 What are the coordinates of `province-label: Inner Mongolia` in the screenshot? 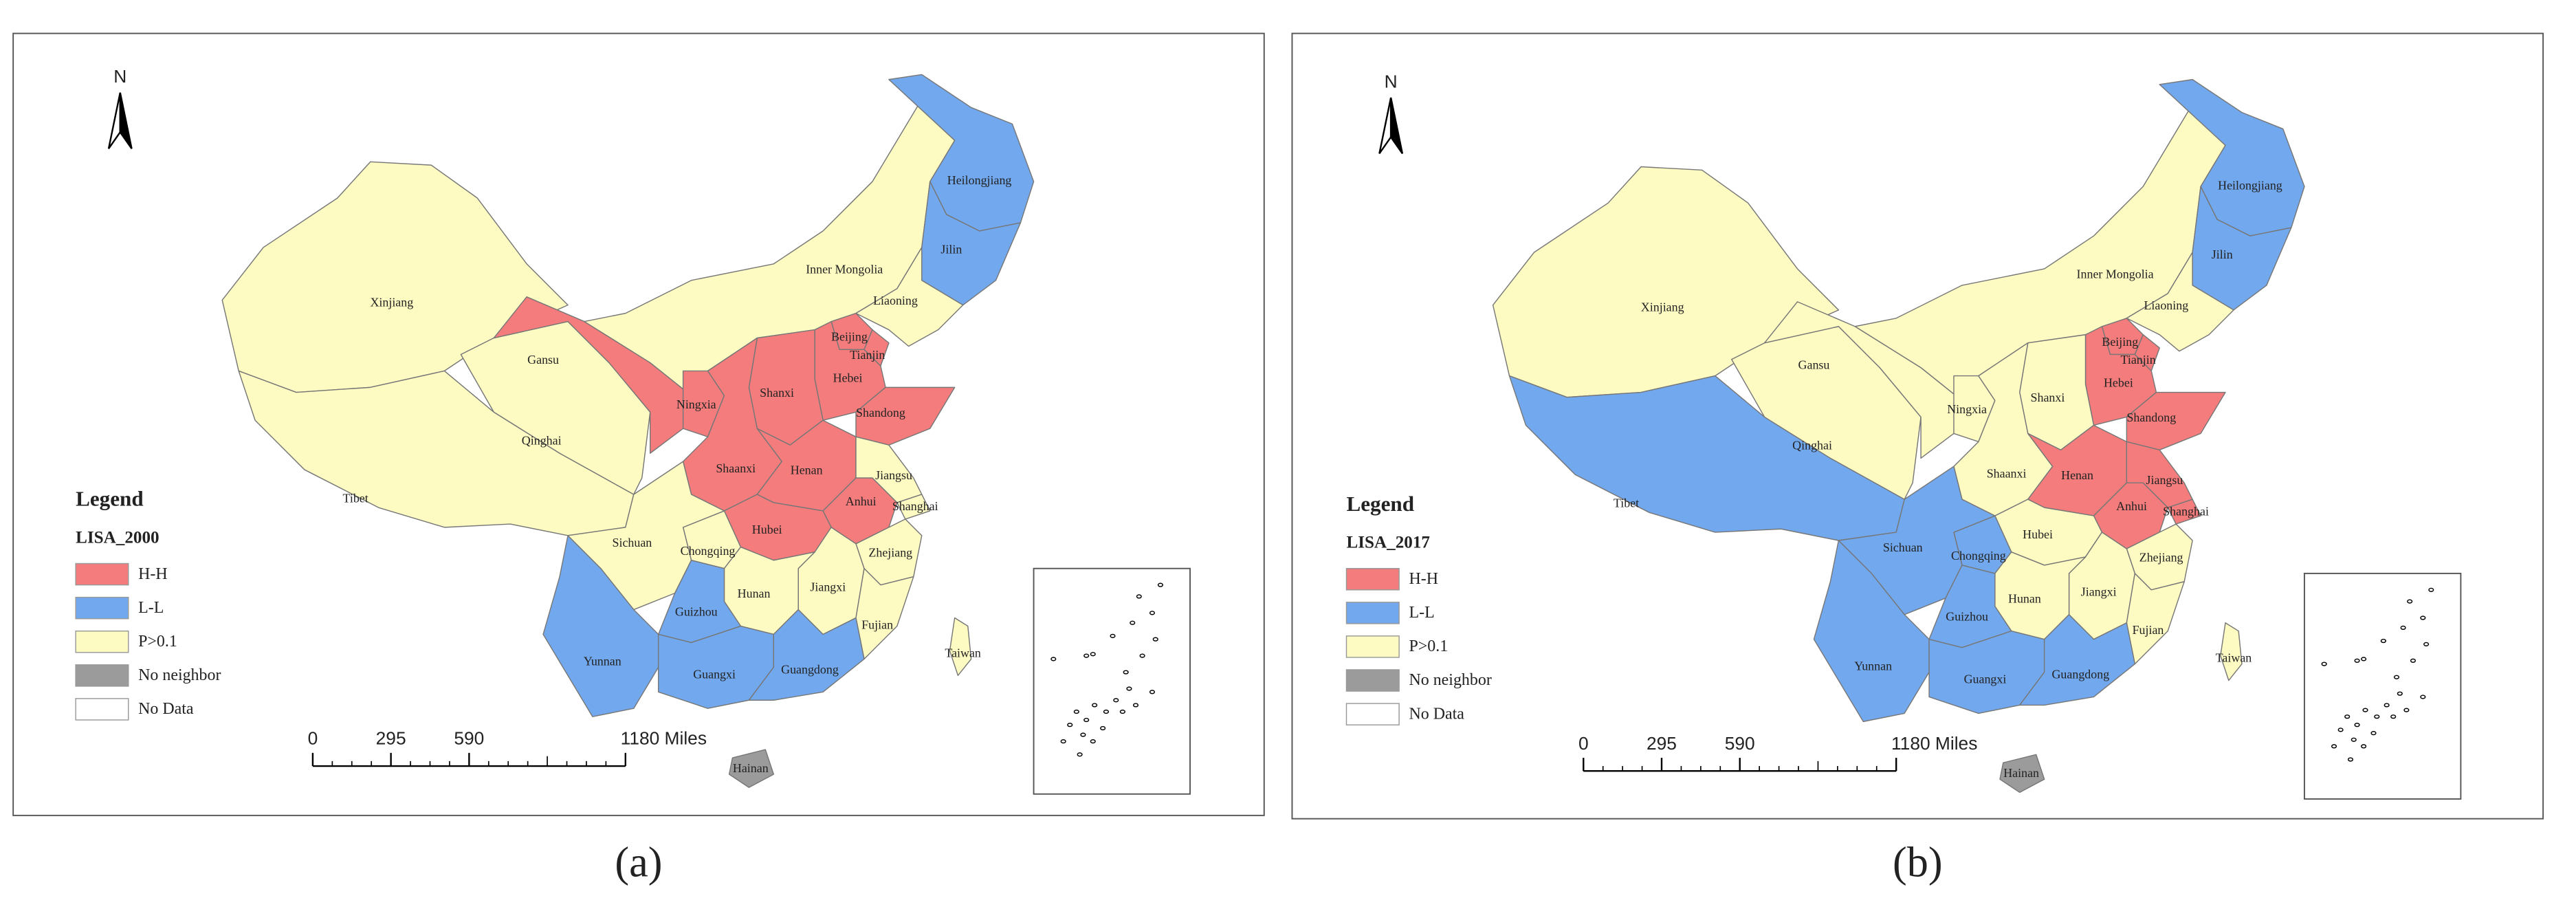 It's located at (2115, 274).